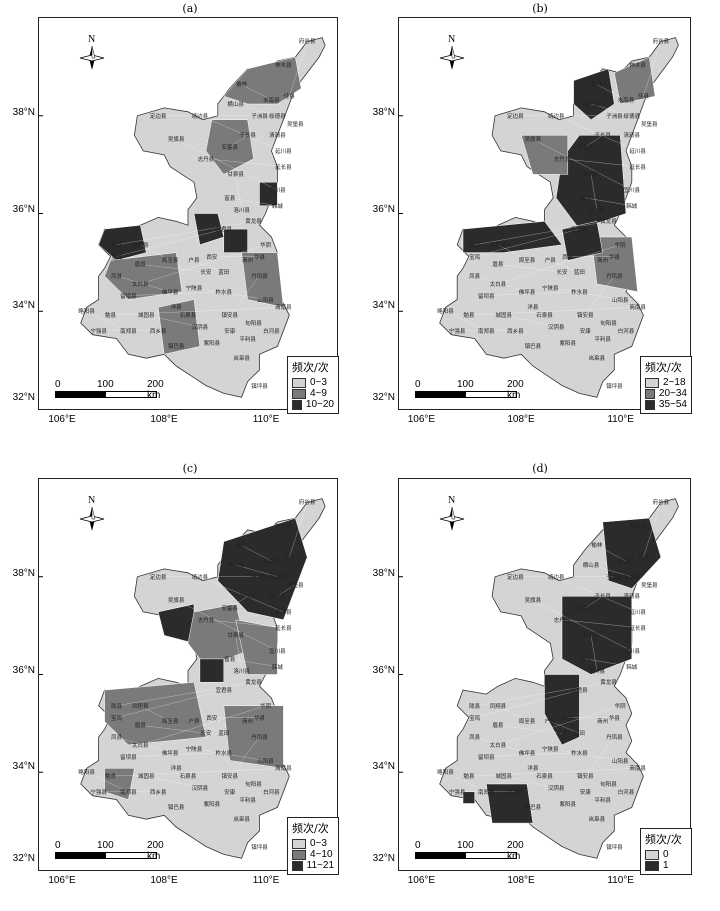  What do you see at coordinates (188, 777) in the screenshot?
I see `county-label: 石泉县` at bounding box center [188, 777].